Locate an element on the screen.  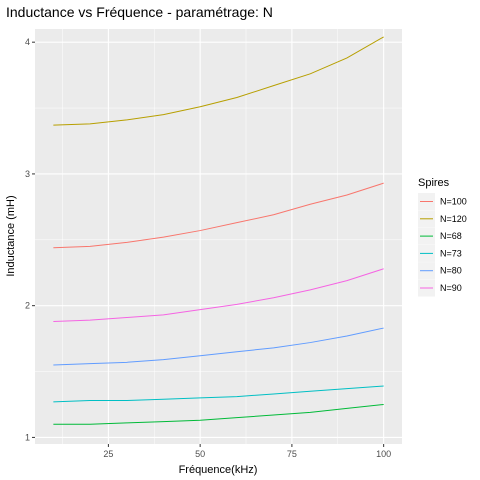
legend-title: Spires is located at coordinates (434, 183).